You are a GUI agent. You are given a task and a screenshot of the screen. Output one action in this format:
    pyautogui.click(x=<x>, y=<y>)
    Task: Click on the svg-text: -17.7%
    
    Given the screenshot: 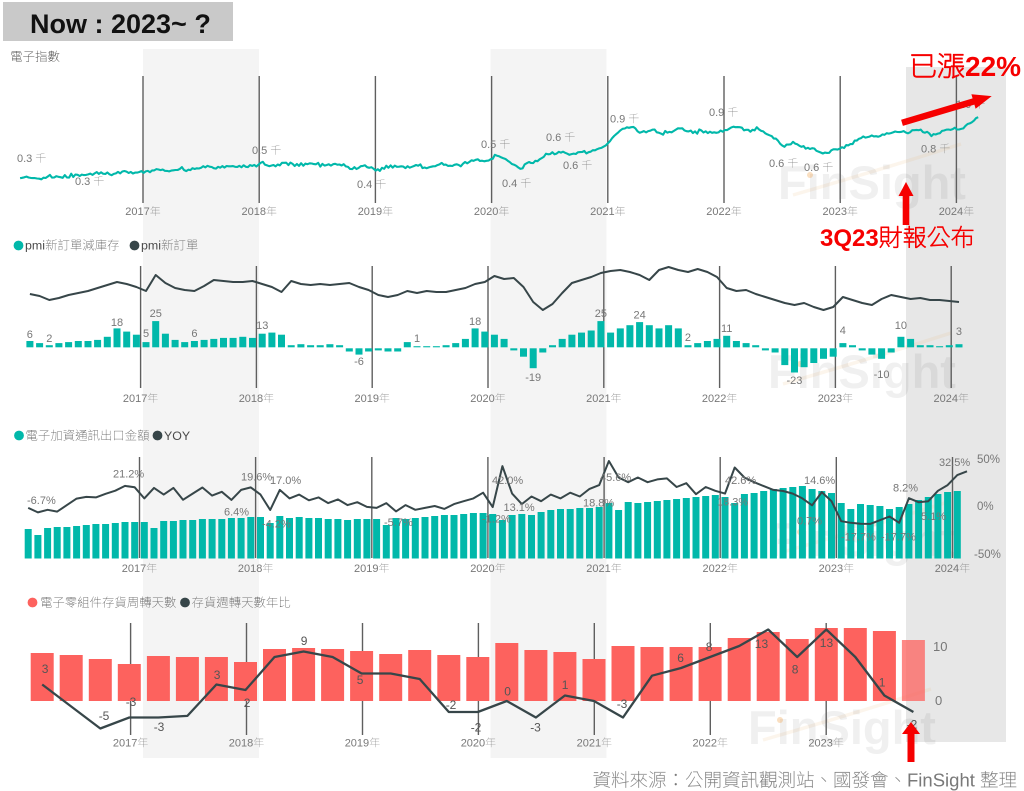 What is the action you would take?
    pyautogui.click(x=858, y=538)
    